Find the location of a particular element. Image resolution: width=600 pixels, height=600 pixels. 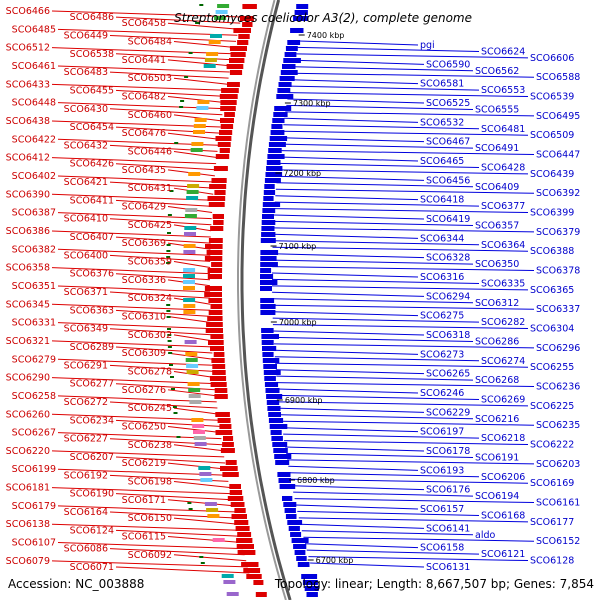

right-gene-label: SCO6481 is located at coordinates (503, 129).